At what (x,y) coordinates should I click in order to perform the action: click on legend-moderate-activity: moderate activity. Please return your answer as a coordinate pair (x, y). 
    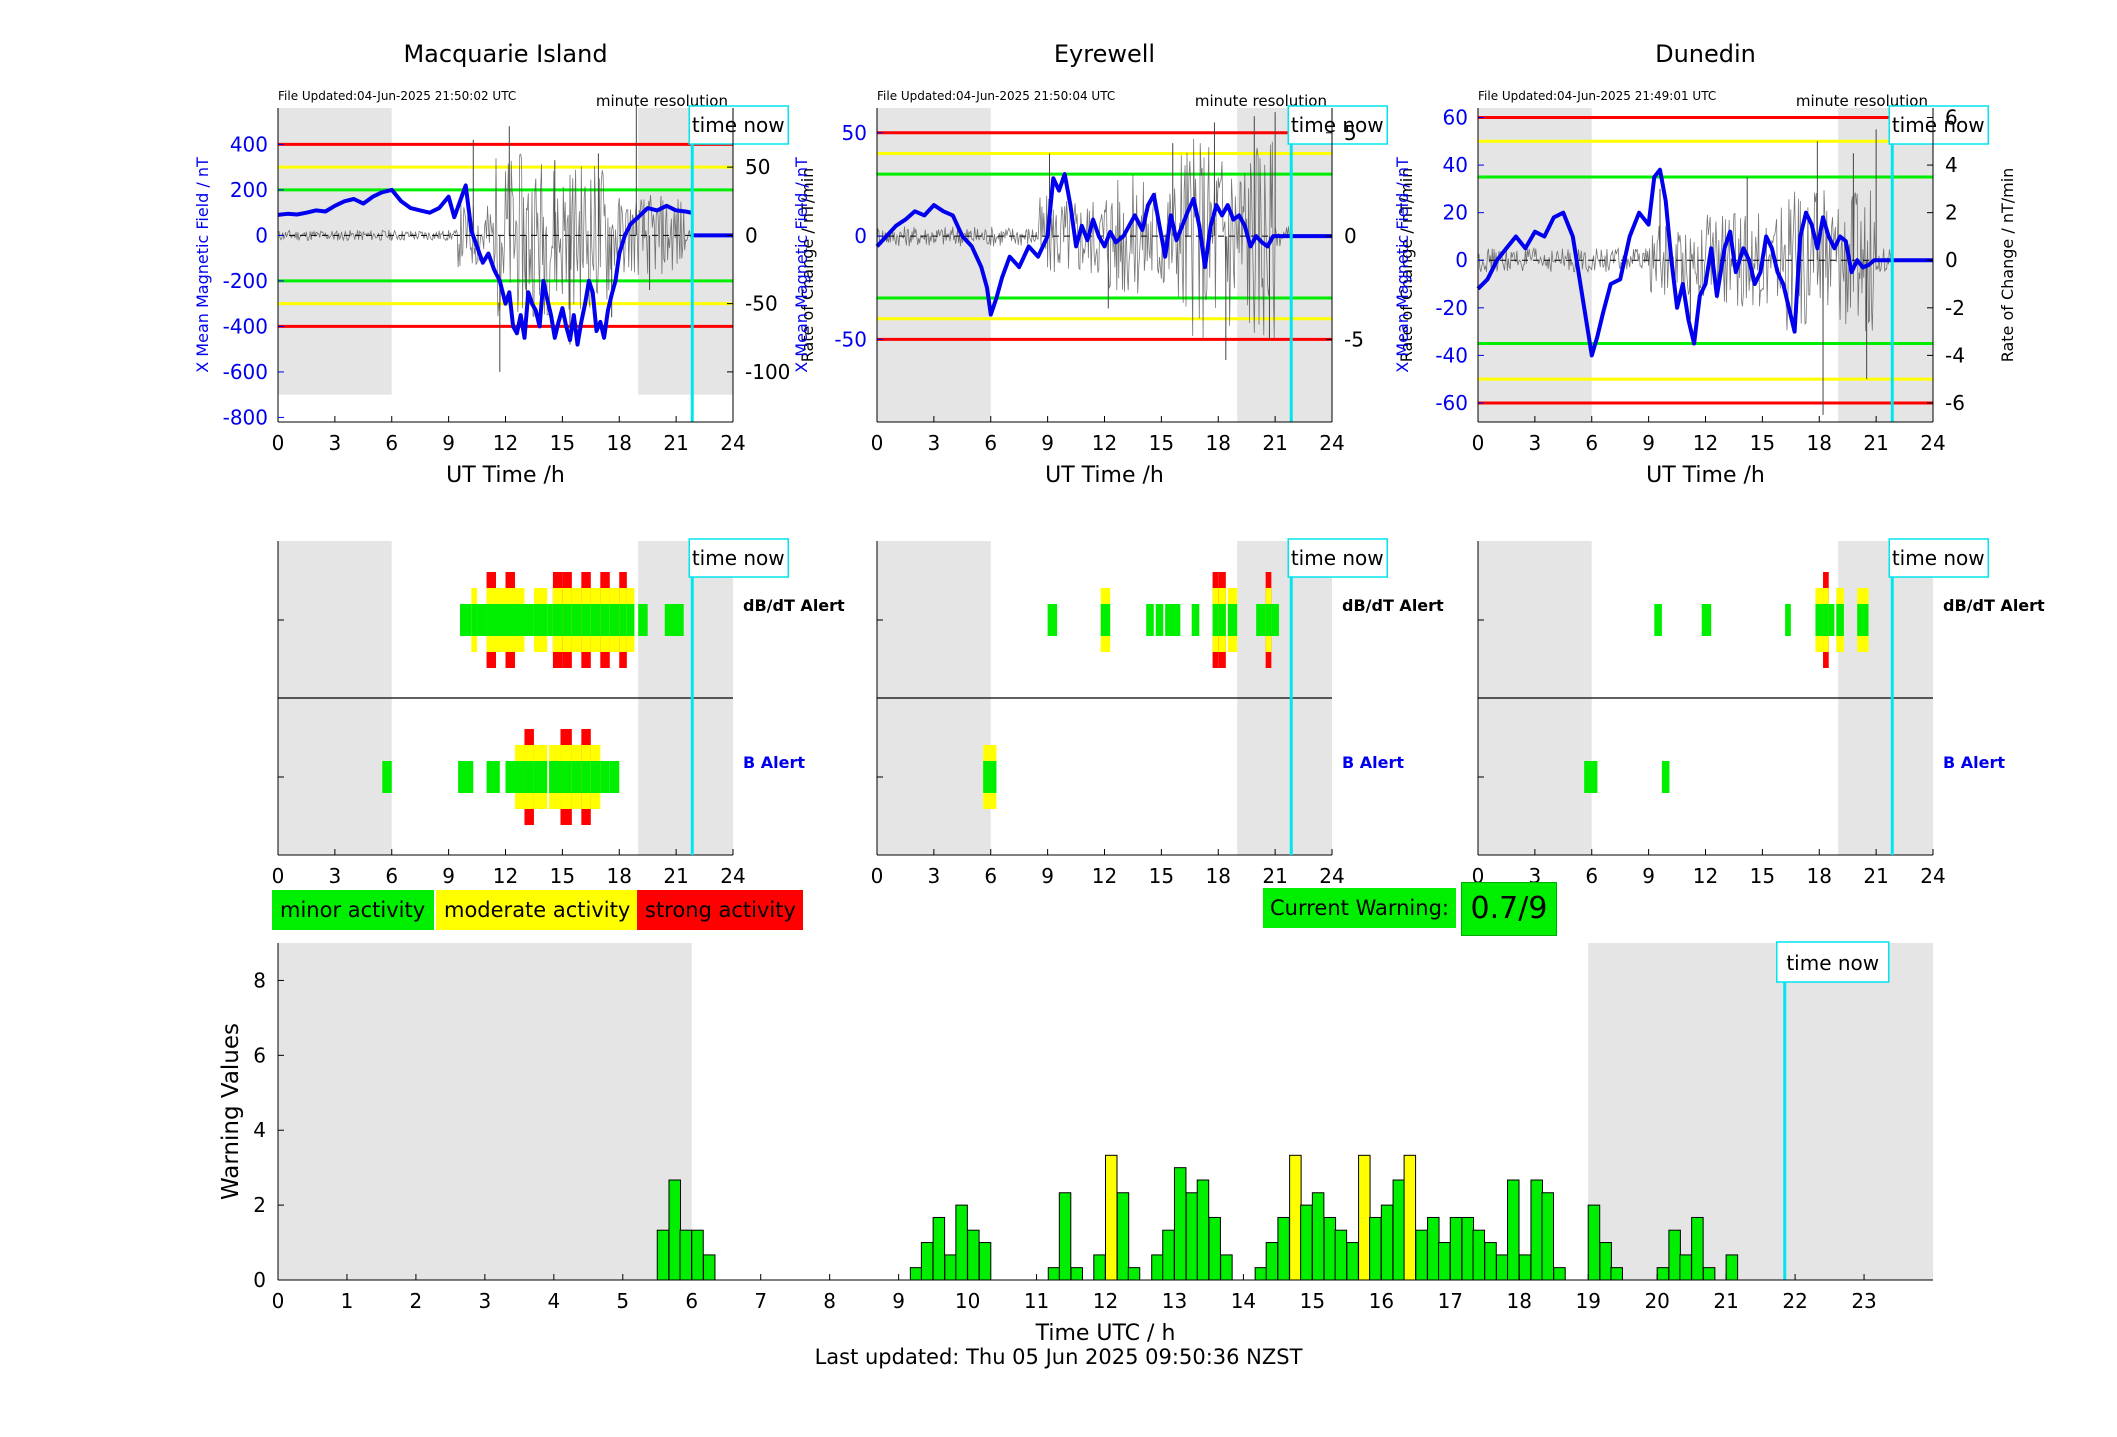
    Looking at the image, I should click on (536, 910).